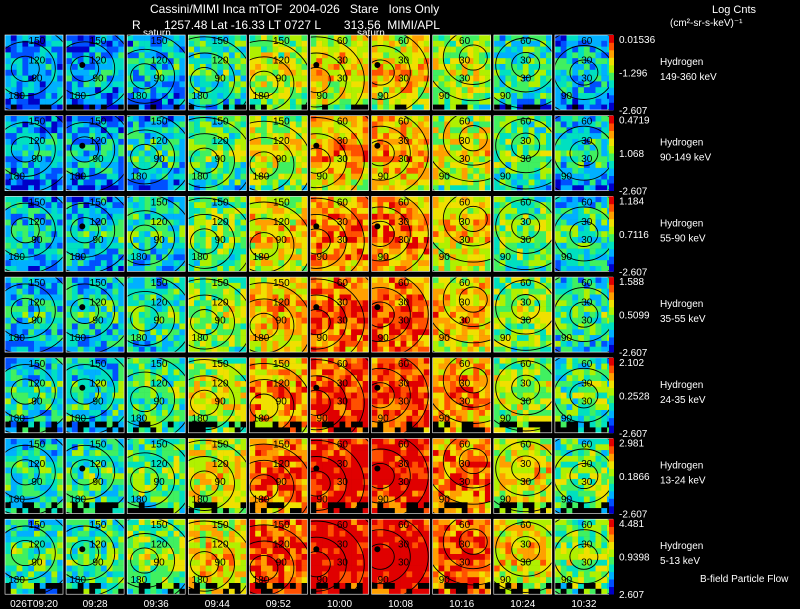 The height and width of the screenshot is (609, 800). Describe the element at coordinates (522, 604) in the screenshot. I see `x-tick-label: 10:24` at that location.